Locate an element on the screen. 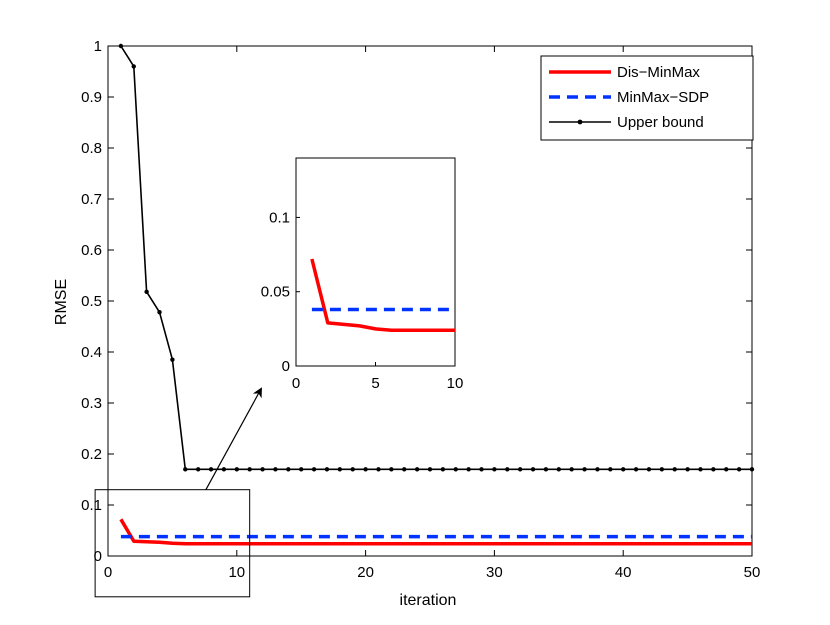 The image size is (830, 625). inset-x-tick-label: 10 is located at coordinates (455, 383).